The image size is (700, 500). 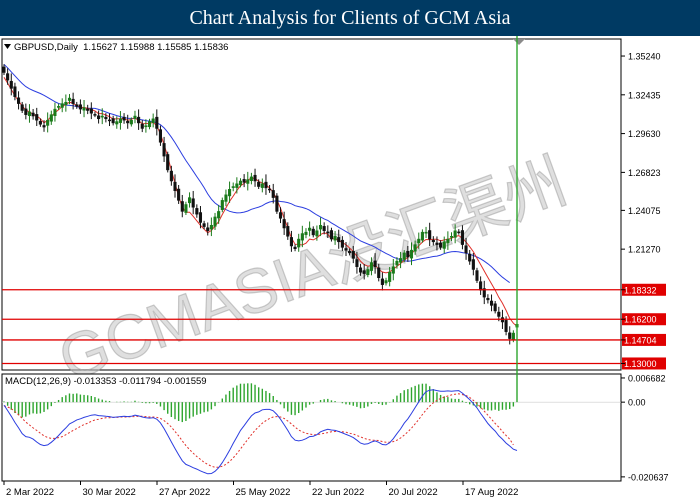 What do you see at coordinates (640, 320) in the screenshot?
I see `level-label: 1.16200` at bounding box center [640, 320].